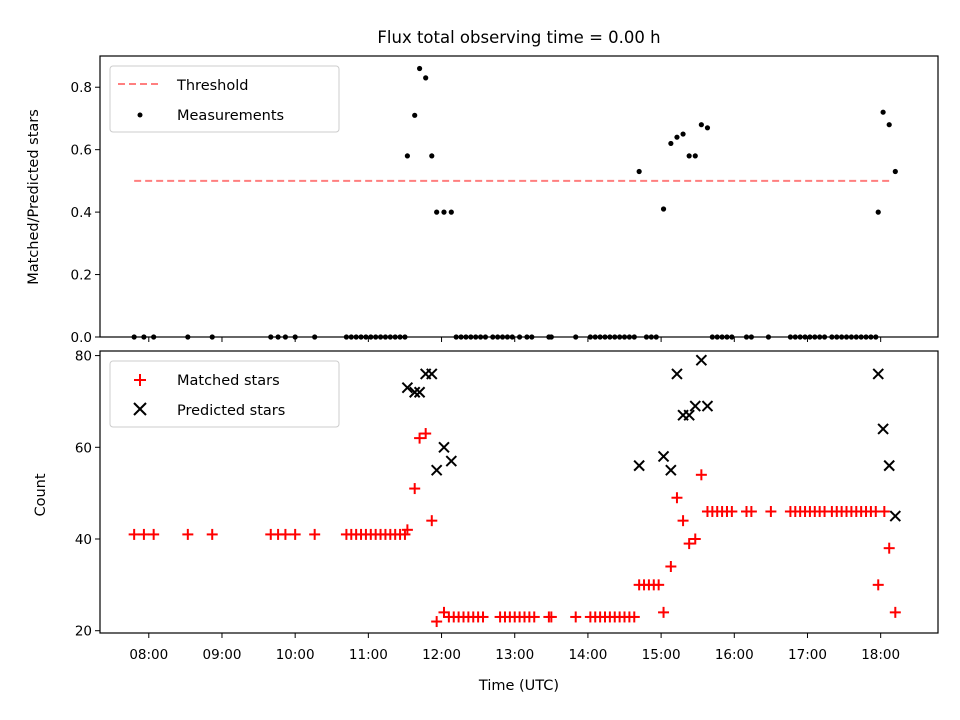 The height and width of the screenshot is (720, 960). What do you see at coordinates (734, 655) in the screenshot?
I see `bottom-xtick-label: 16:00` at bounding box center [734, 655].